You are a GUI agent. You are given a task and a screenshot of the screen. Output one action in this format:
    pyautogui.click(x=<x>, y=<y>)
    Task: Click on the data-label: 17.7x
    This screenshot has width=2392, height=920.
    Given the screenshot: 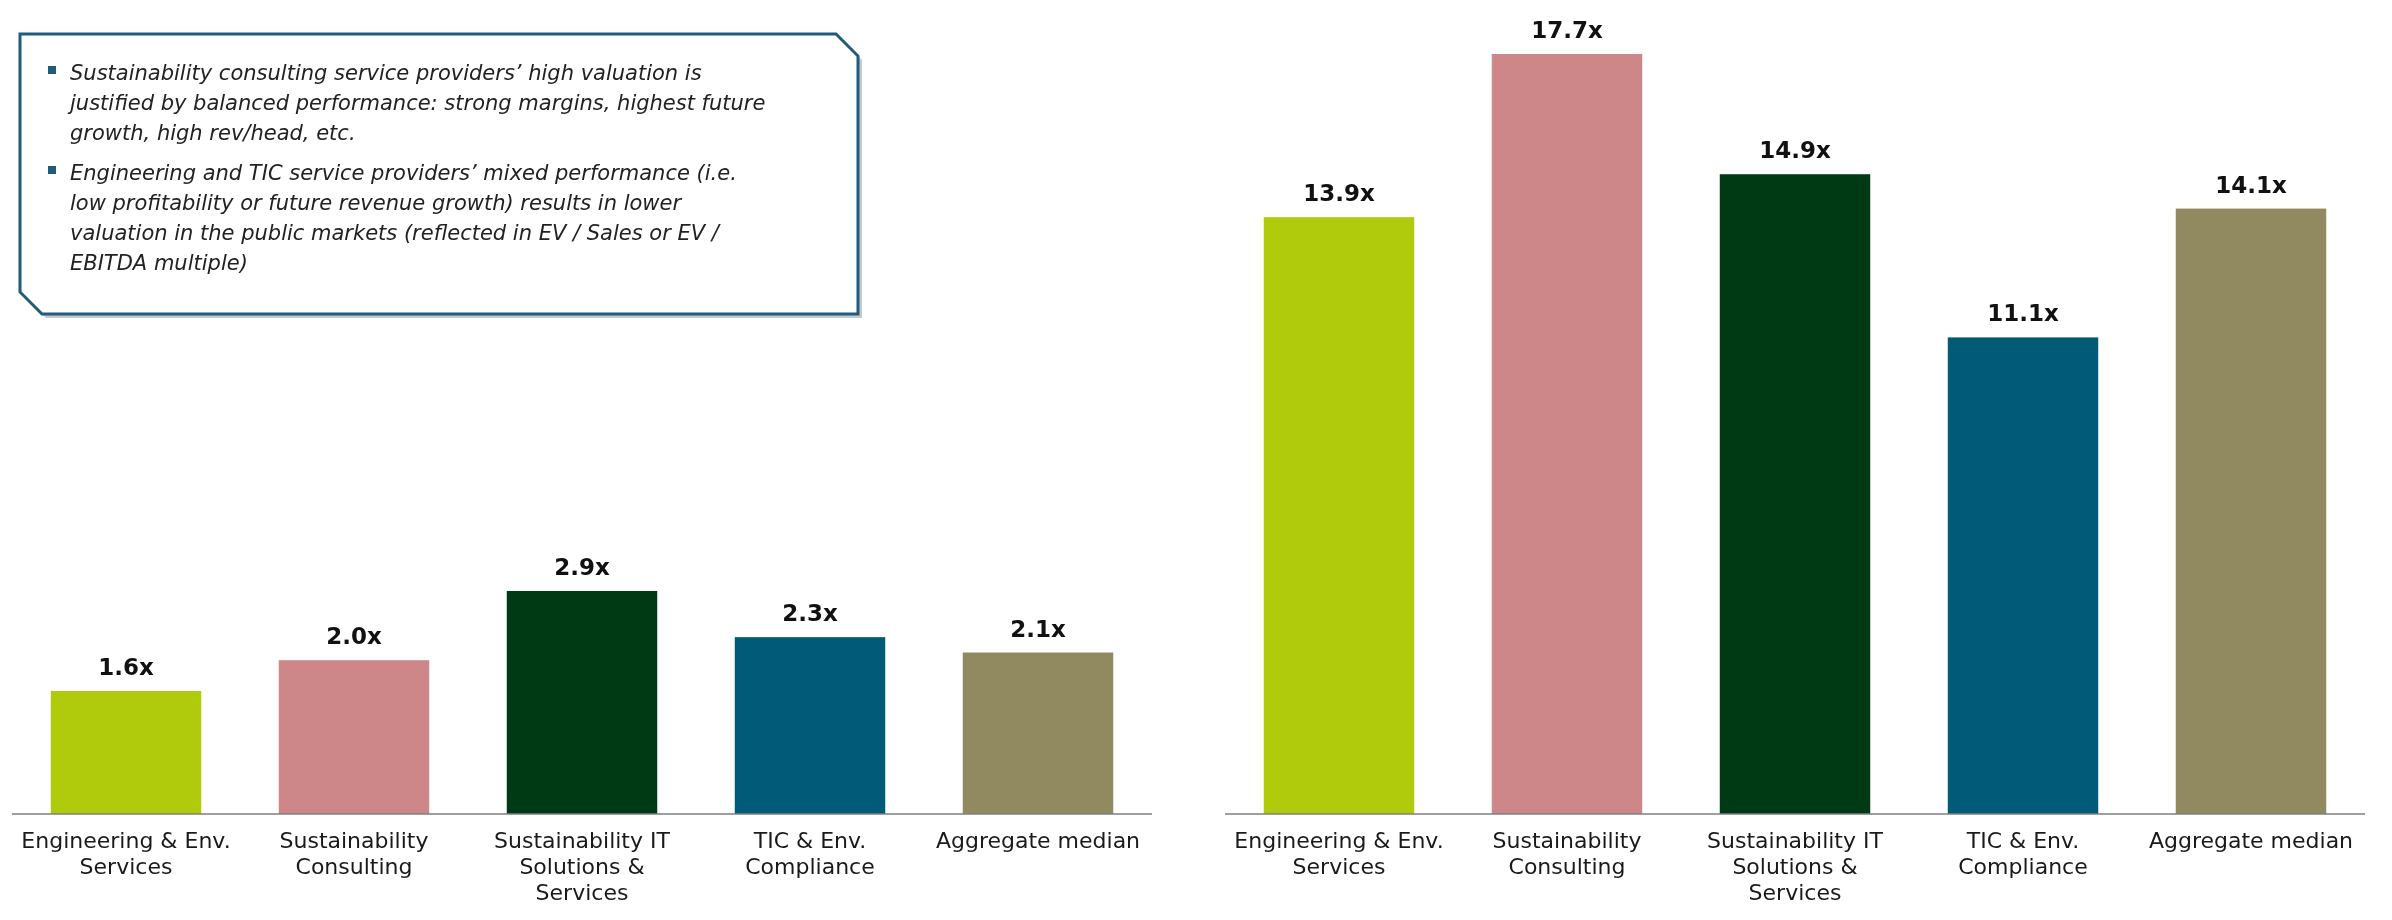 What is the action you would take?
    pyautogui.click(x=1567, y=30)
    